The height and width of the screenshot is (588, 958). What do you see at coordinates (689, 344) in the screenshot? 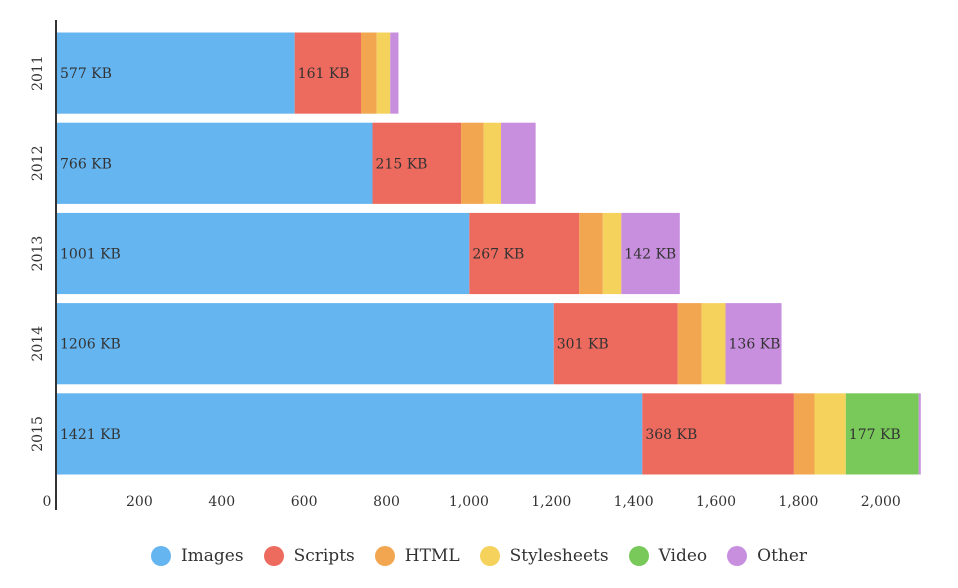
I see `bar-html-2014` at bounding box center [689, 344].